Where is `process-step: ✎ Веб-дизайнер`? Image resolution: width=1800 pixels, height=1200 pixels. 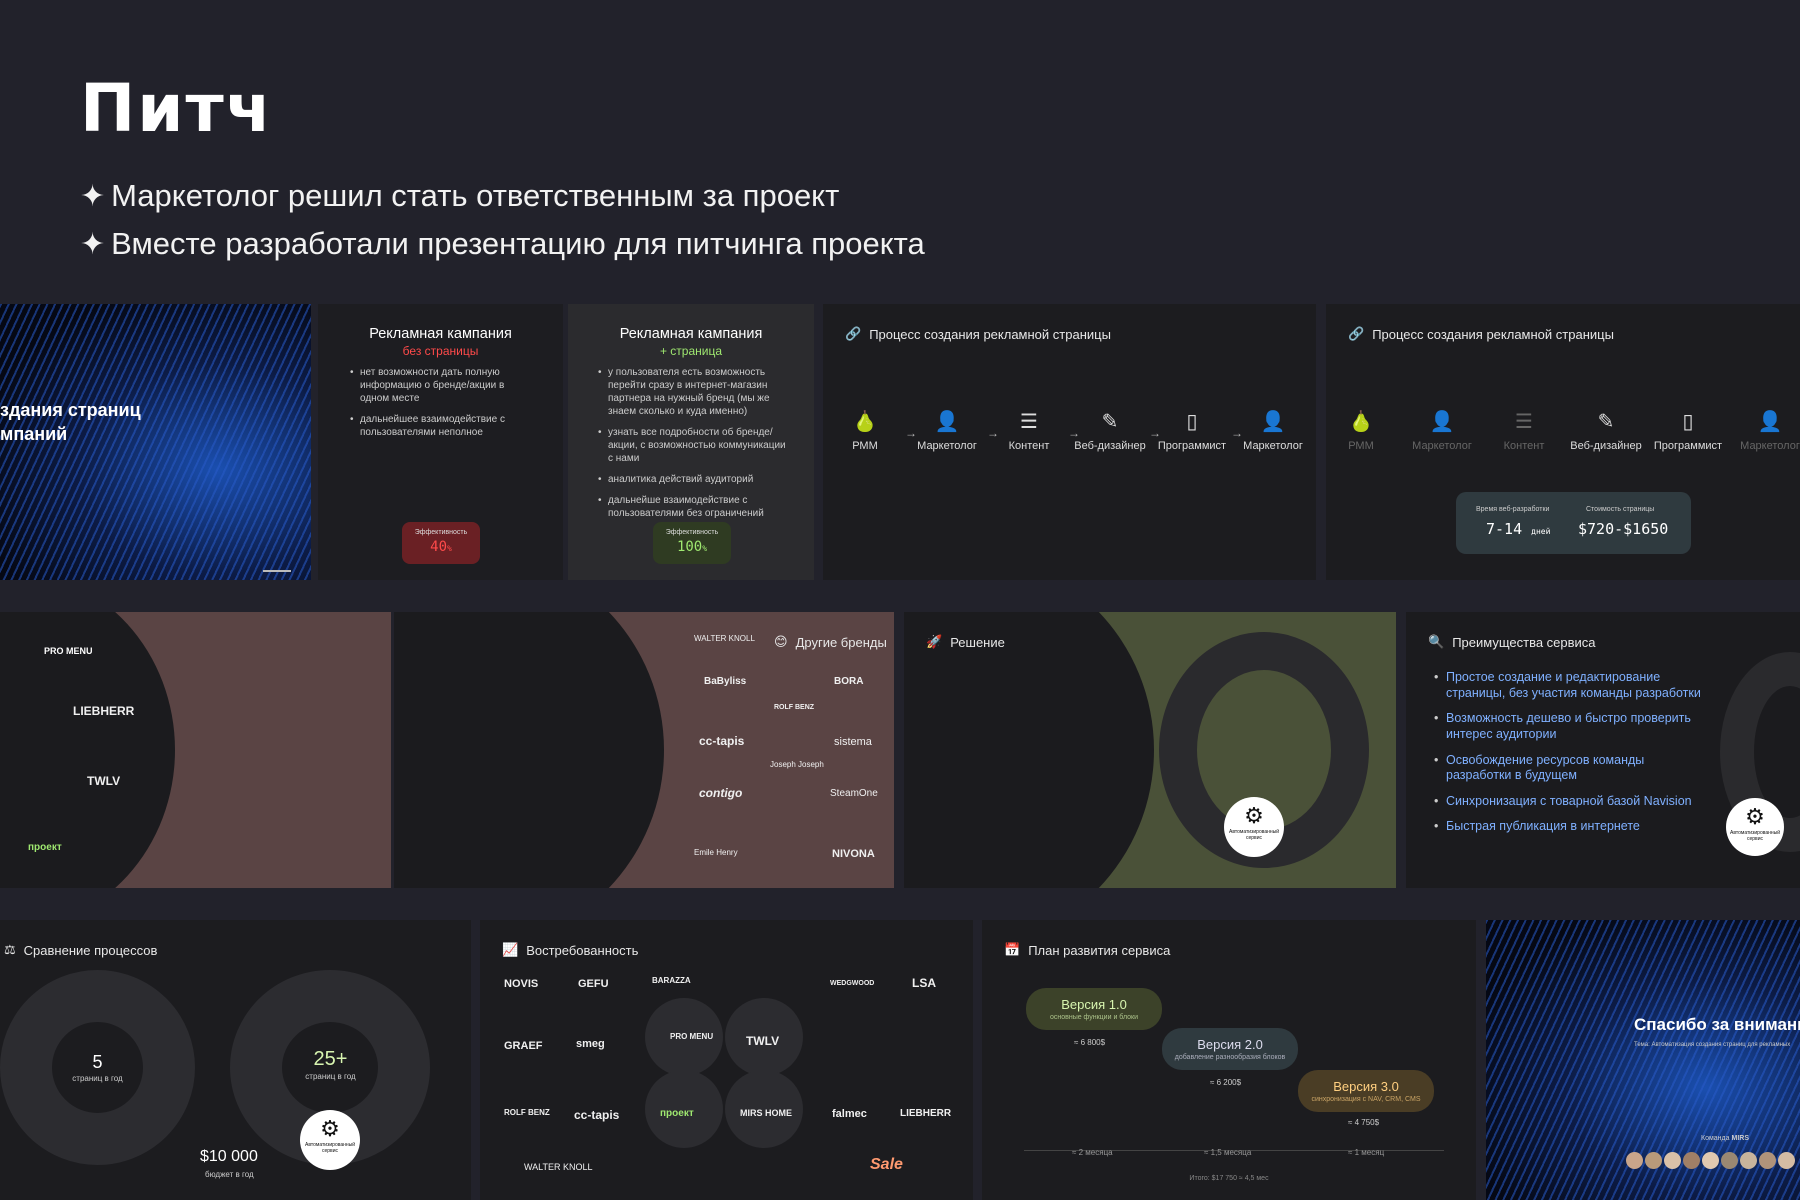 process-step: ✎ Веб-дизайнер is located at coordinates (1110, 430).